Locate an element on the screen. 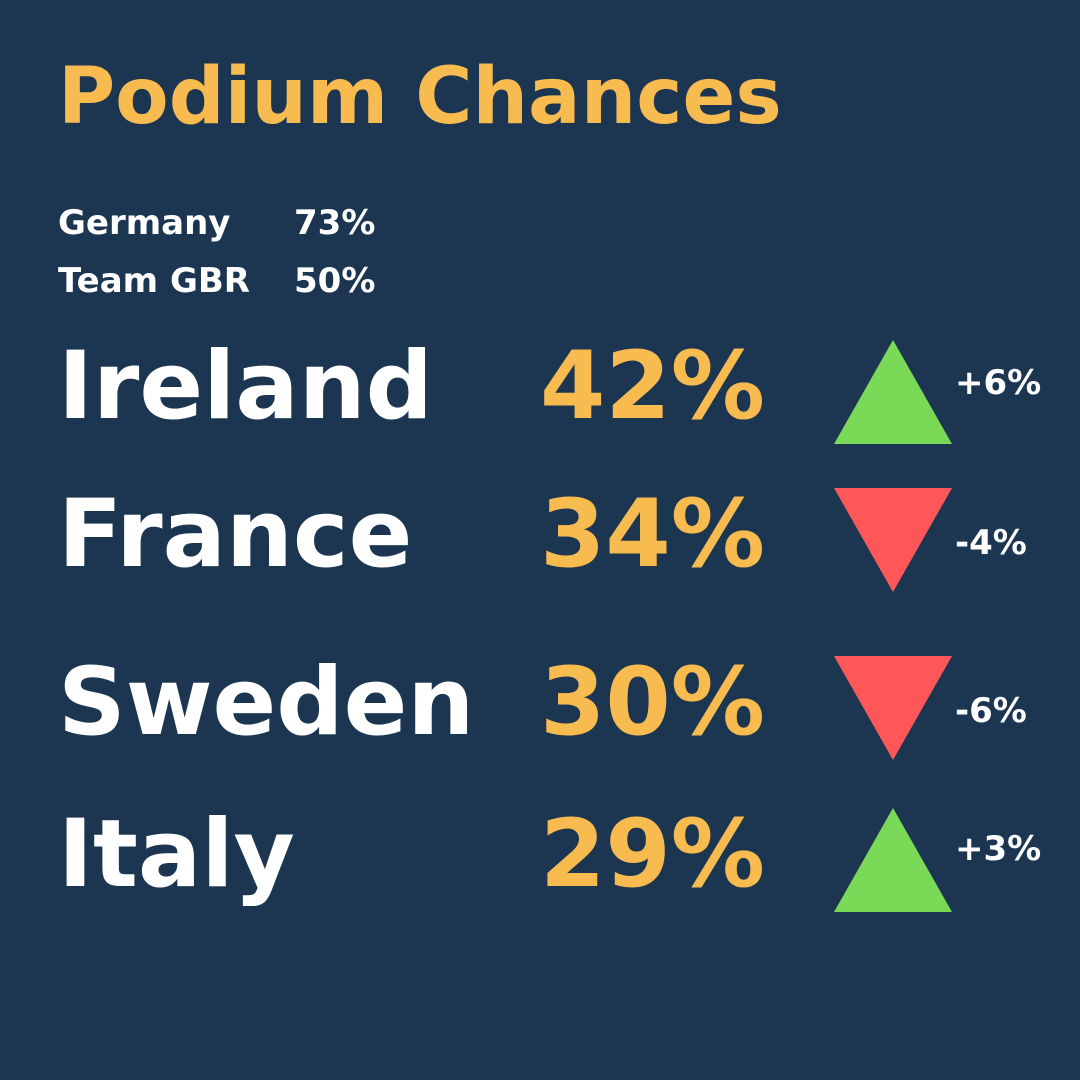 Image resolution: width=1080 pixels, height=1080 pixels. top-teams-list: Germany 73% Team GBR 50% is located at coordinates (216, 252).